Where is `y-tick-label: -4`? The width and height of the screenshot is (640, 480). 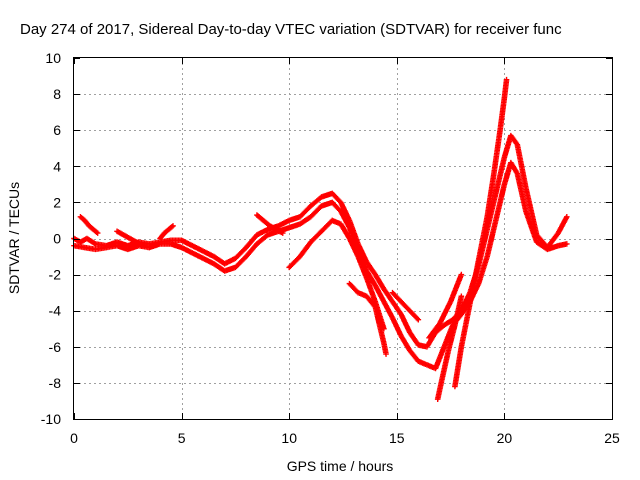 y-tick-label: -4 is located at coordinates (55, 311).